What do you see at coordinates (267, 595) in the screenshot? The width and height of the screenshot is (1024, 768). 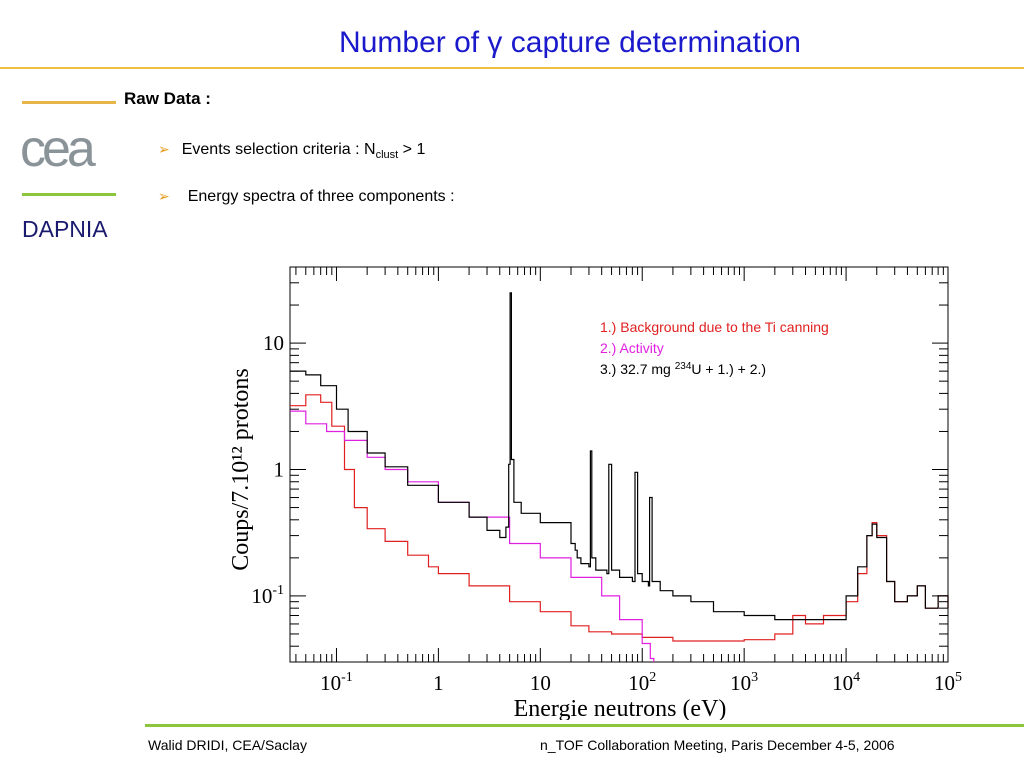 I see `y-tick-label: 10-1` at bounding box center [267, 595].